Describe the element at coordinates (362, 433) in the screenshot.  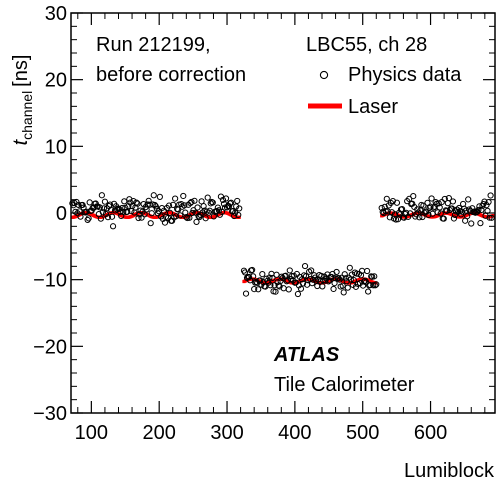
I see `x-tick-label: 500` at that location.